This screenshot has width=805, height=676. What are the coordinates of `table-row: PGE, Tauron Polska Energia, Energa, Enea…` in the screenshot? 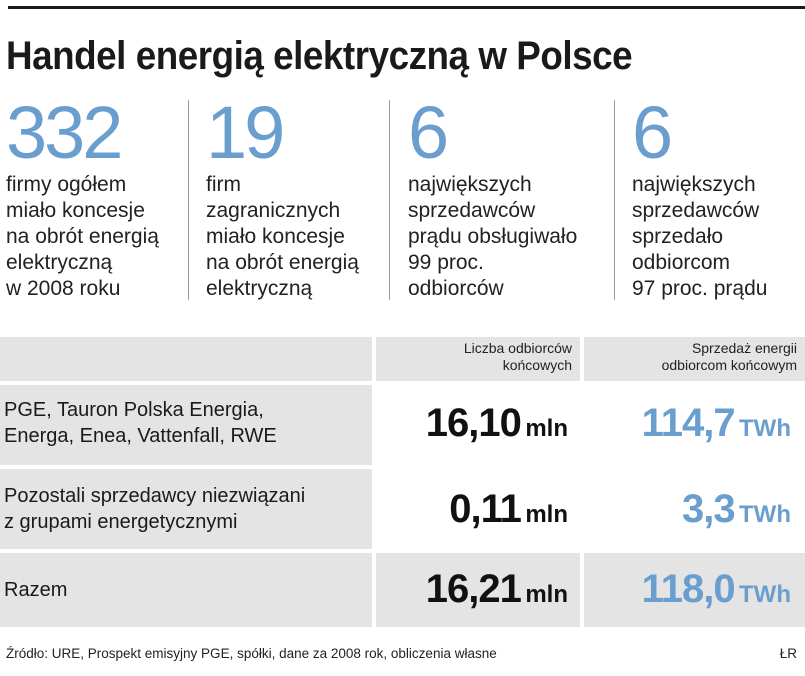 It's located at (402, 425).